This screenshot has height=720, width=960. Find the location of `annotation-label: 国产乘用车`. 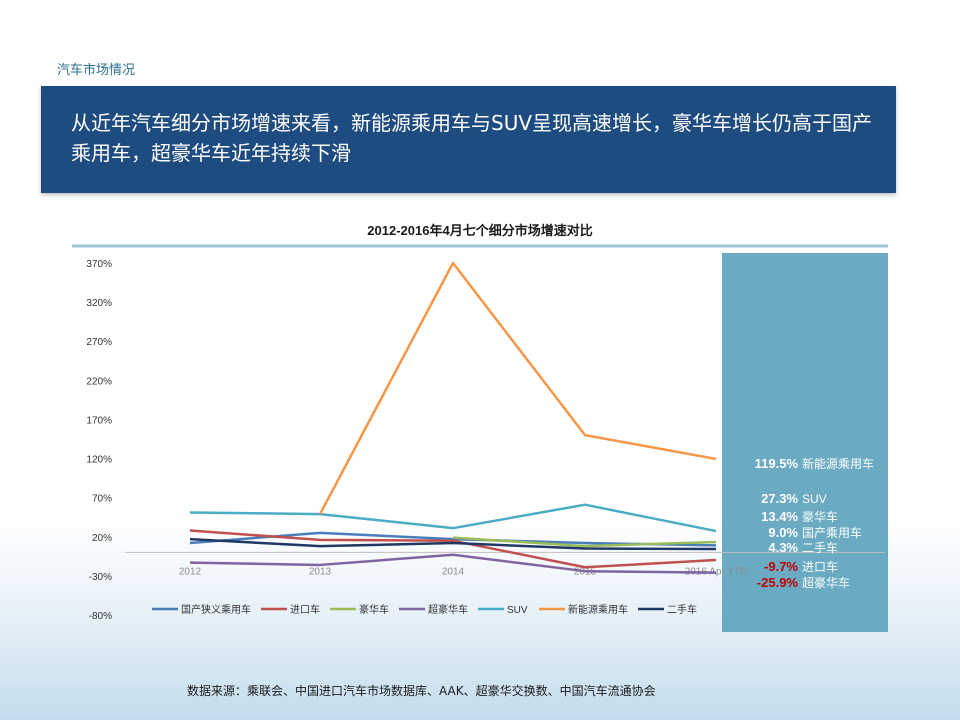

annotation-label: 国产乘用车 is located at coordinates (832, 532).